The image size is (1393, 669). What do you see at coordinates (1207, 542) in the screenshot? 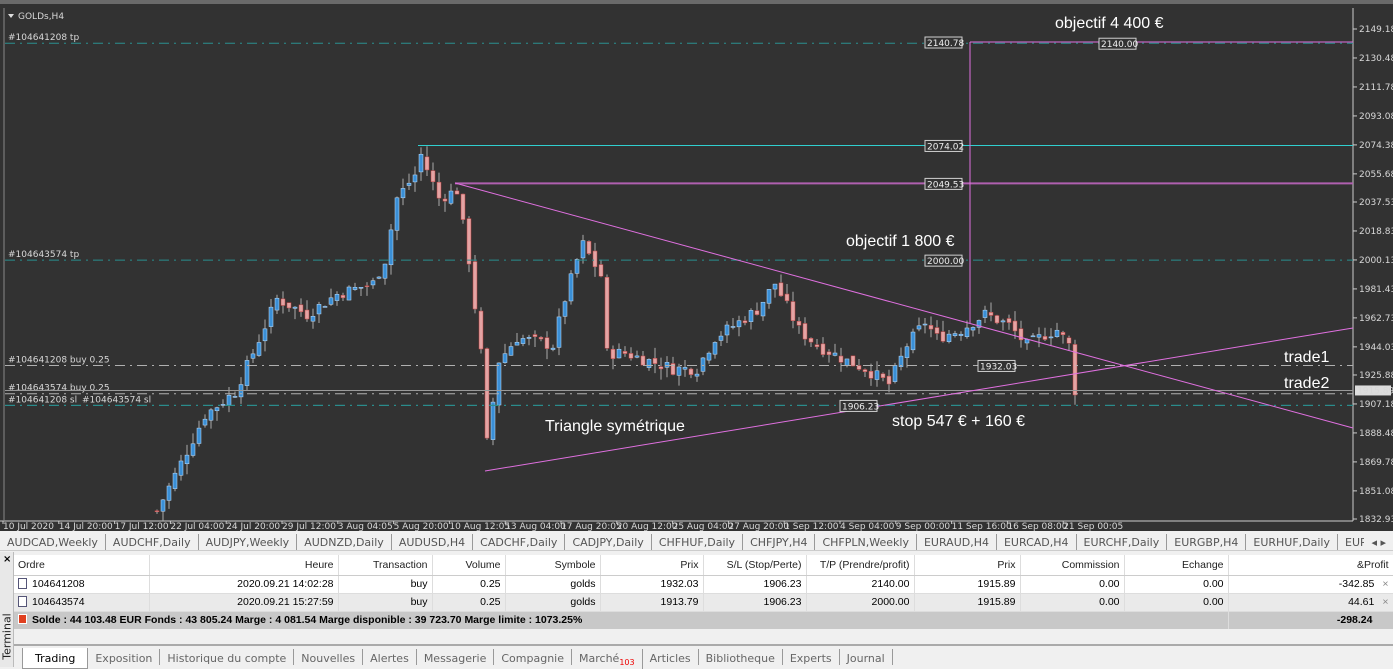
I see `symbol-tab: EURGBP,H4` at bounding box center [1207, 542].